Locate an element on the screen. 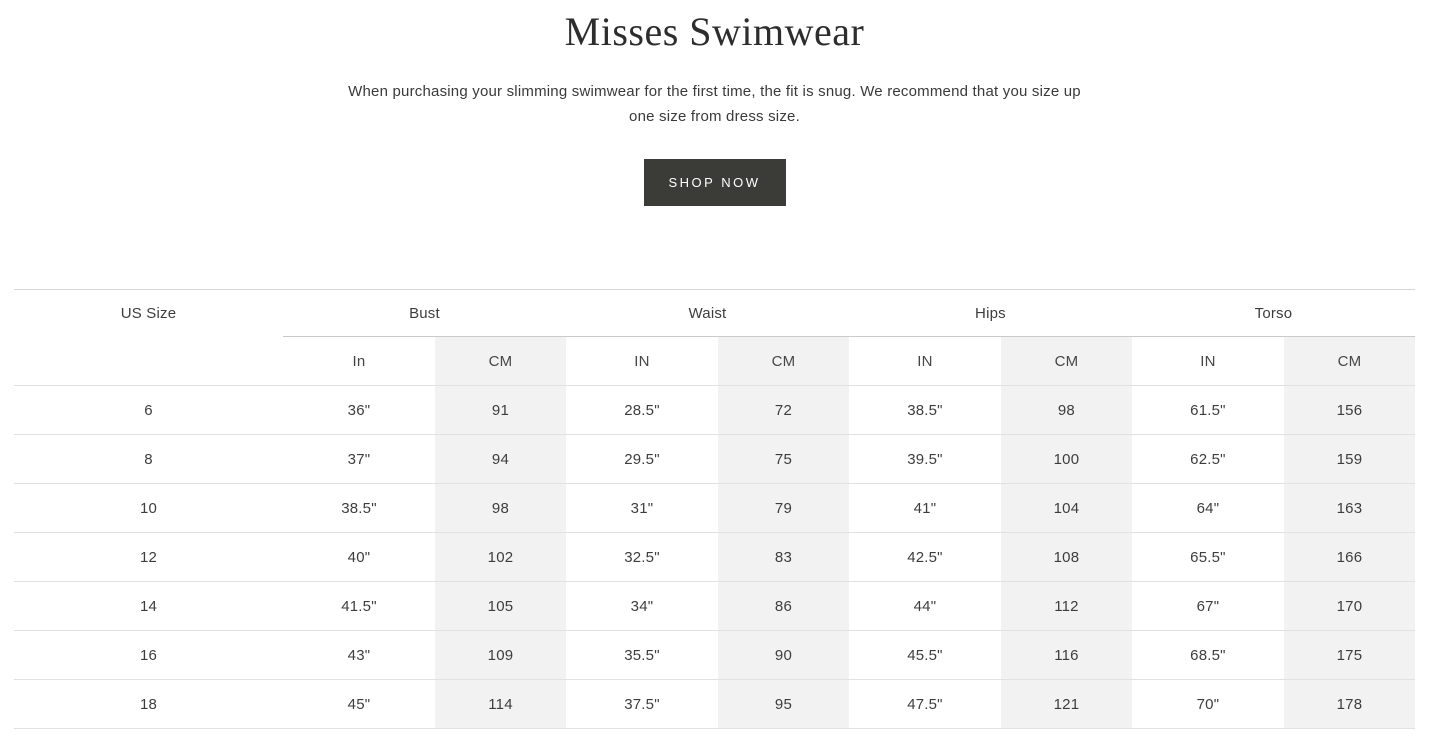 The height and width of the screenshot is (744, 1429). size-row-10: 10 38.5" 98 31" 79 41" 104 64" 163 is located at coordinates (714, 508).